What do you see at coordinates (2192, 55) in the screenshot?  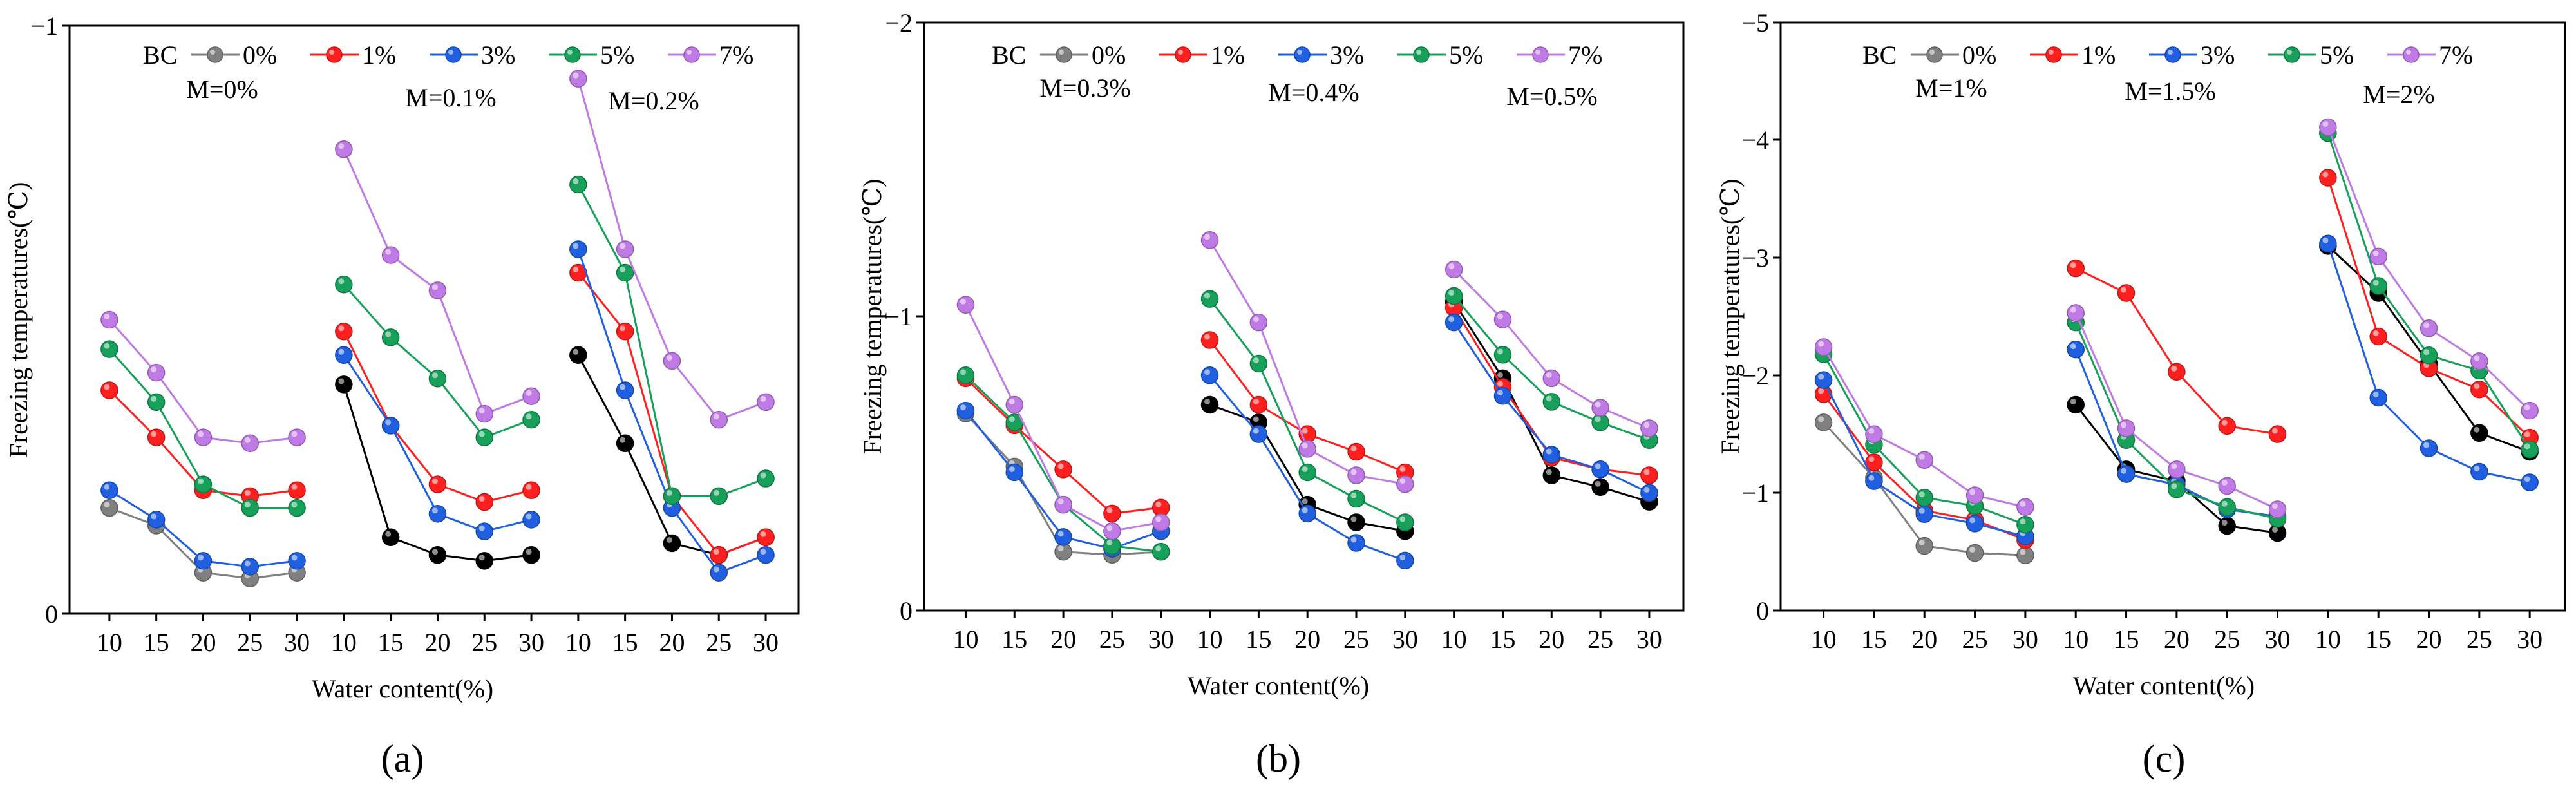 I see `legend-entry-3%: 3%` at bounding box center [2192, 55].